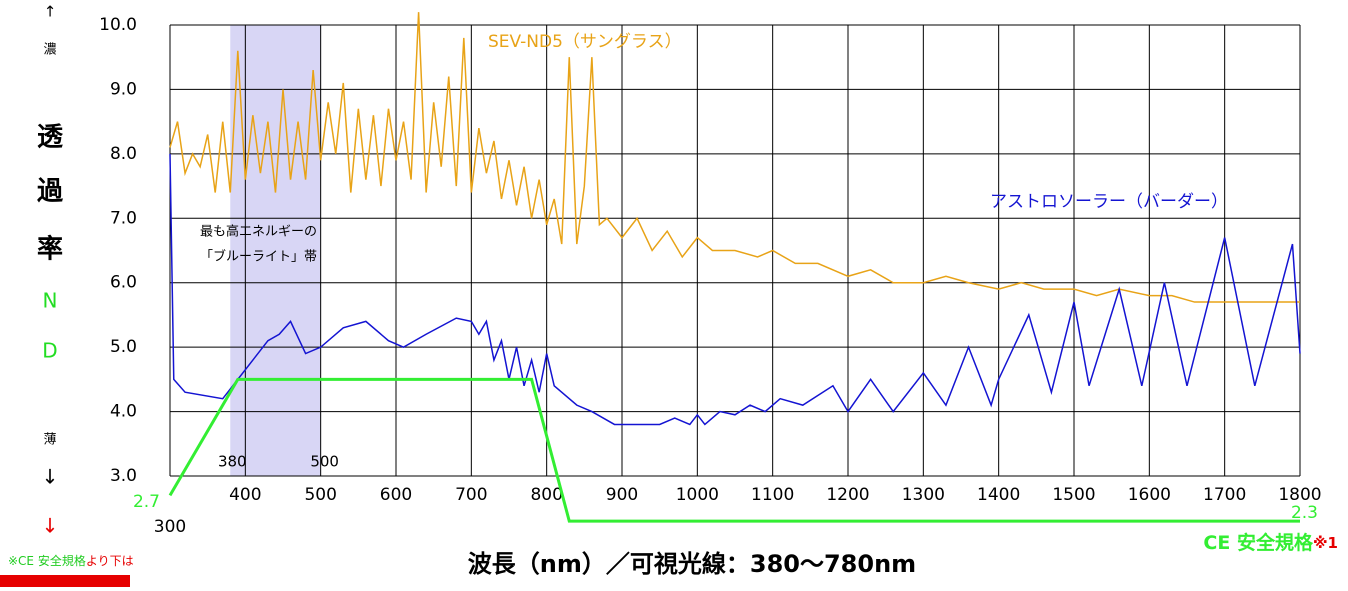  Describe the element at coordinates (1149, 495) in the screenshot. I see `x-tick-label: 1600` at that location.